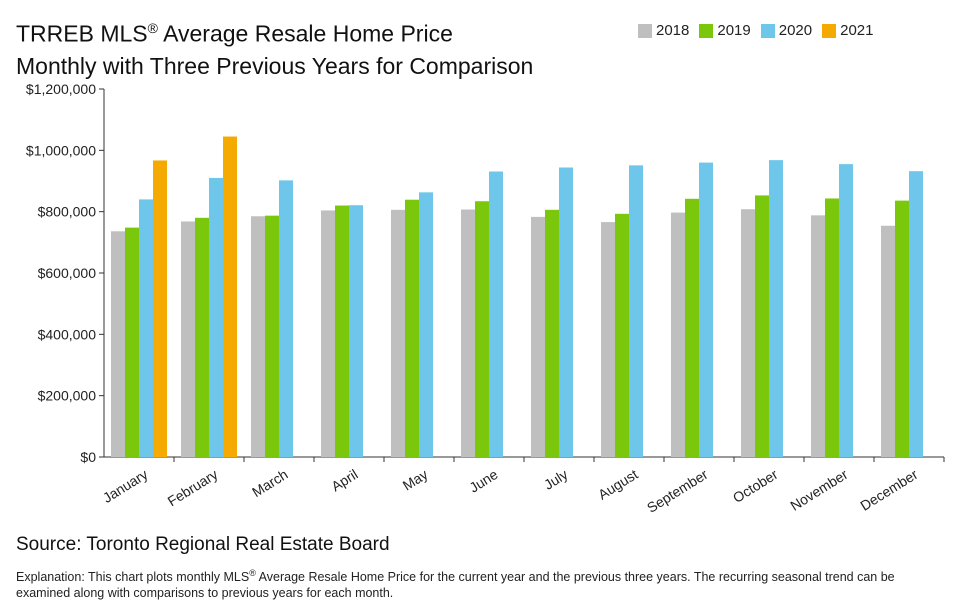  Describe the element at coordinates (483, 481) in the screenshot. I see `x-tick-label: June` at that location.